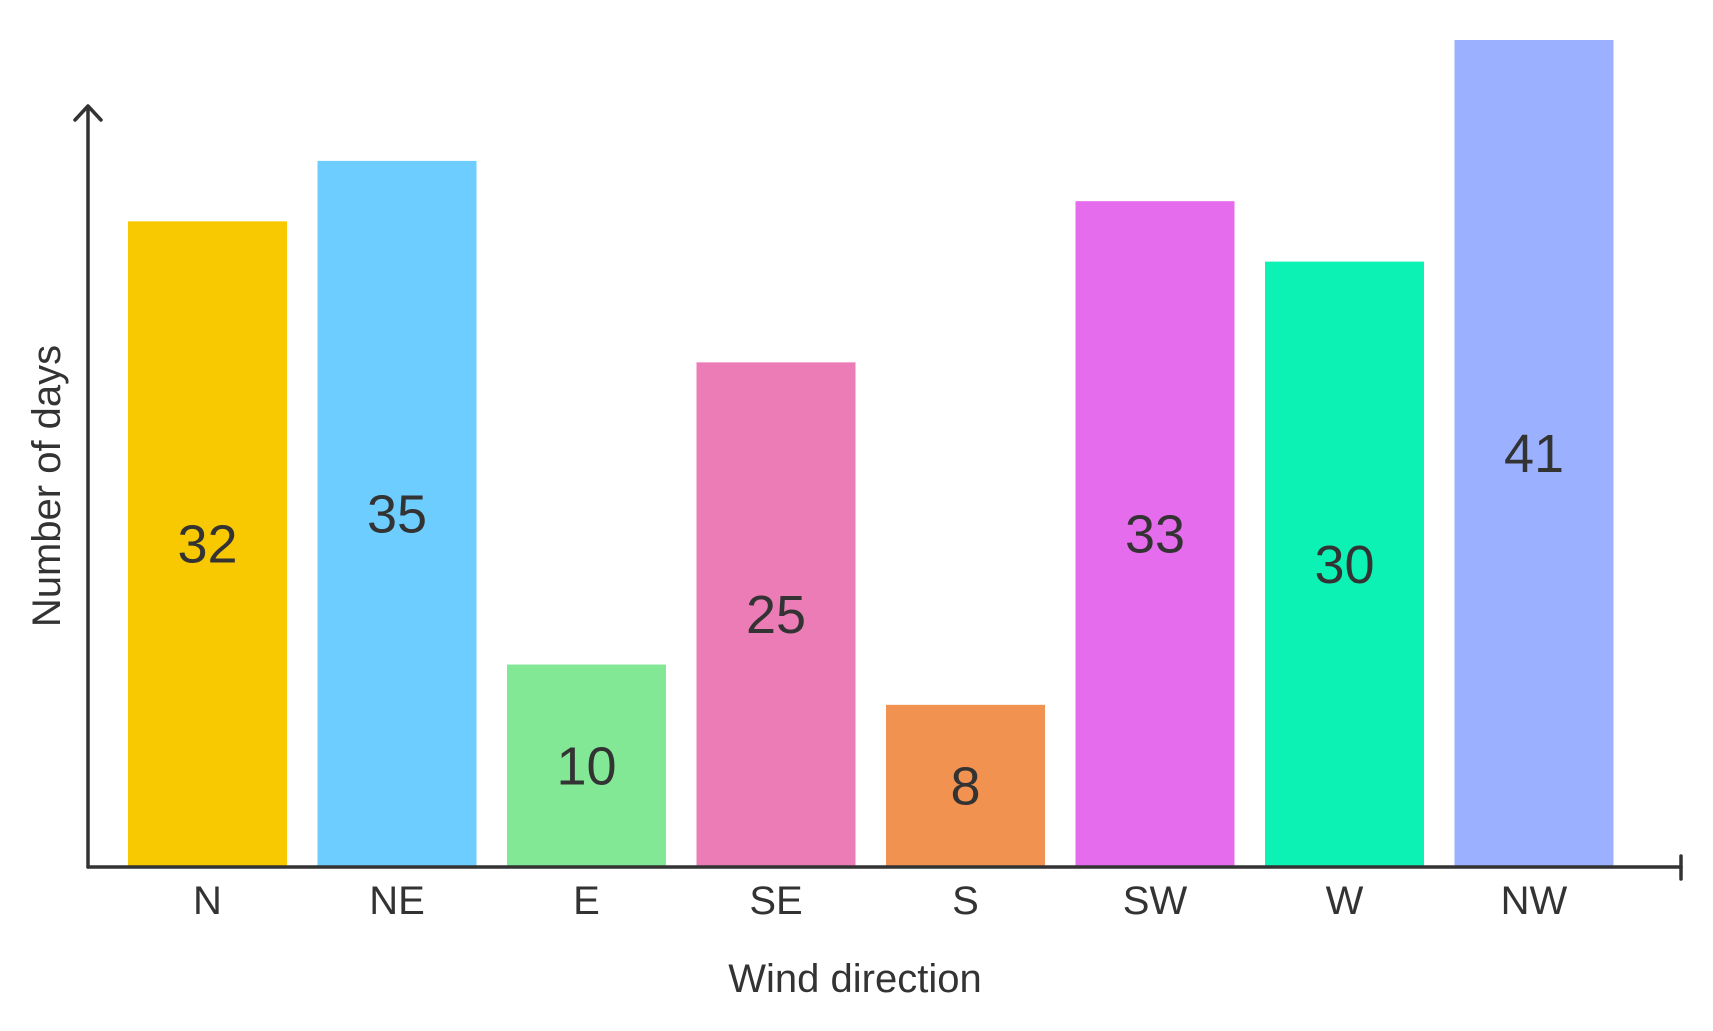  Describe the element at coordinates (854, 979) in the screenshot. I see `x-axis-title: Wind direction` at that location.